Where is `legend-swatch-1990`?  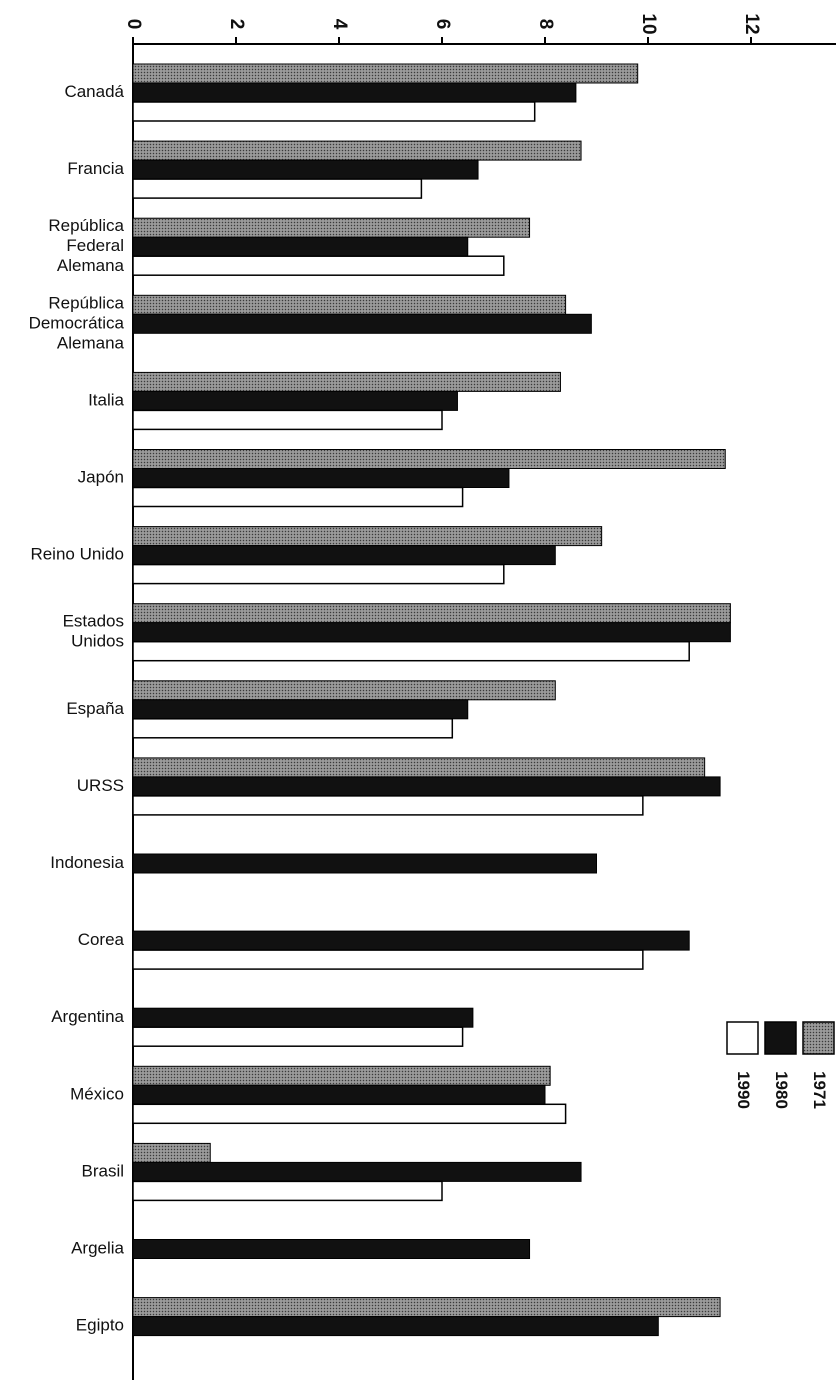 legend-swatch-1990 is located at coordinates (742, 1038).